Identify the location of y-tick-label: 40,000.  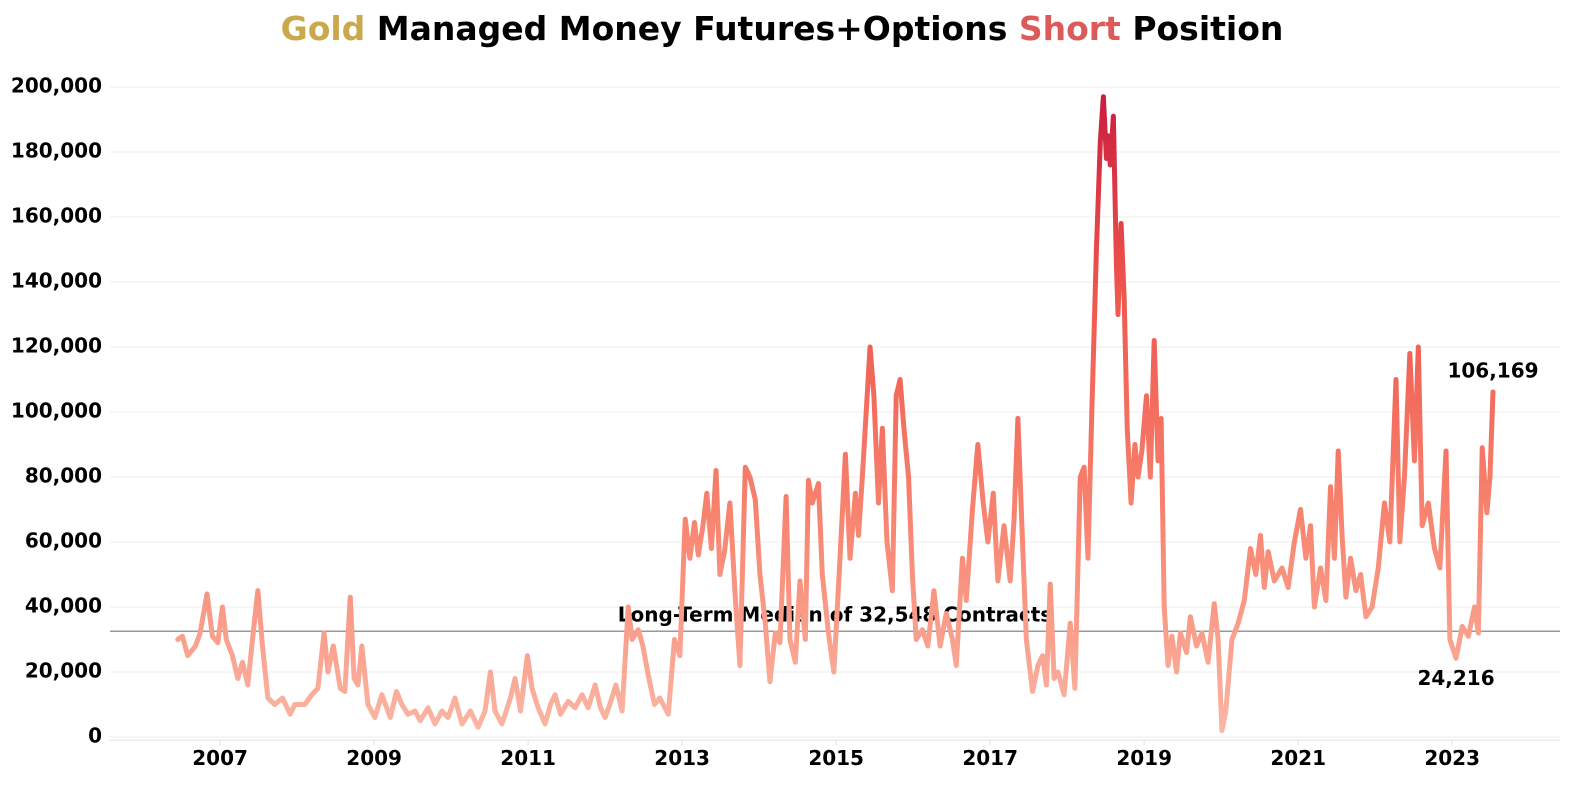
(63, 606).